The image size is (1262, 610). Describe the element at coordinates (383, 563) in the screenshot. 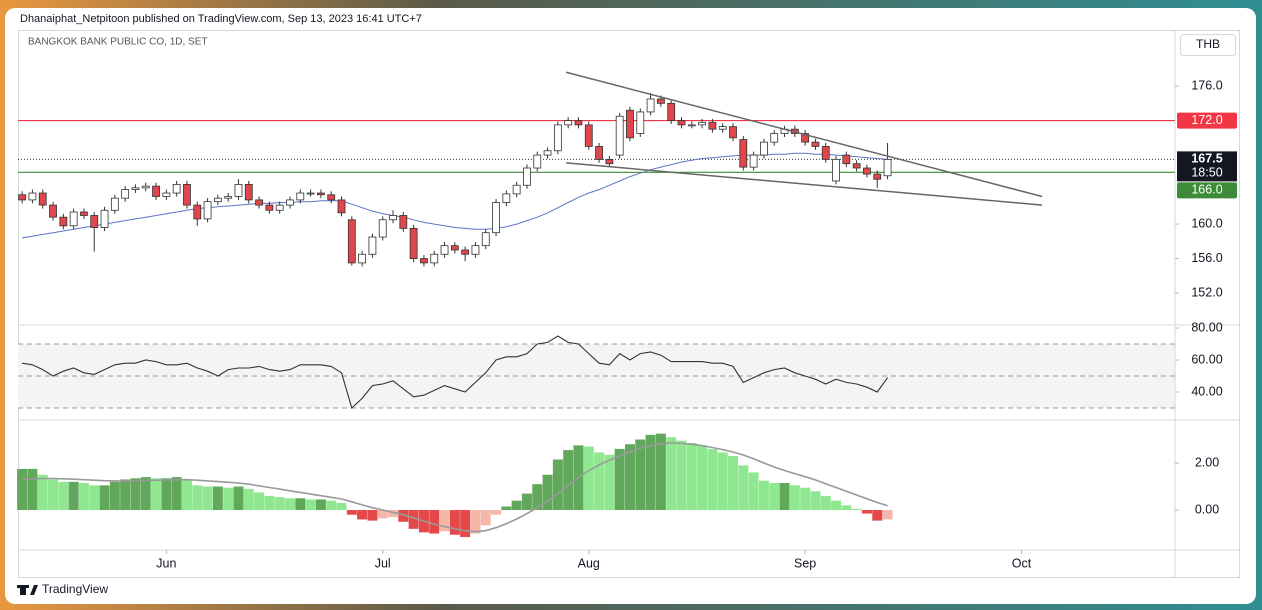

I see `x-tick-label: Jul` at that location.